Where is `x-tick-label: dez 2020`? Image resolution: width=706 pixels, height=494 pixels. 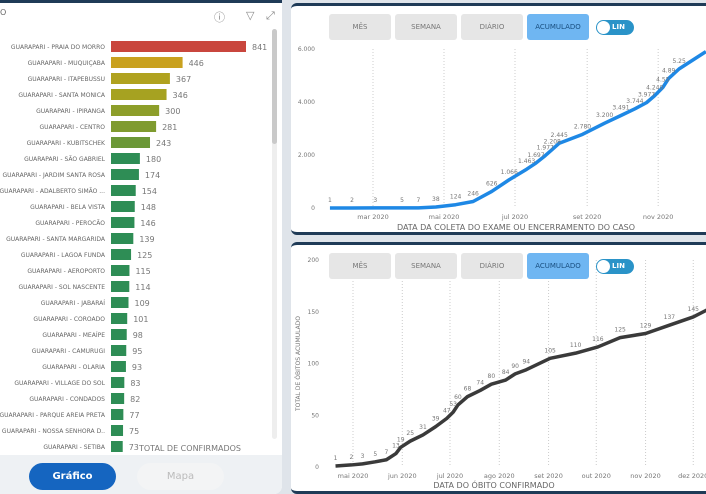 x-tick-label: dez 2020 is located at coordinates (692, 476).